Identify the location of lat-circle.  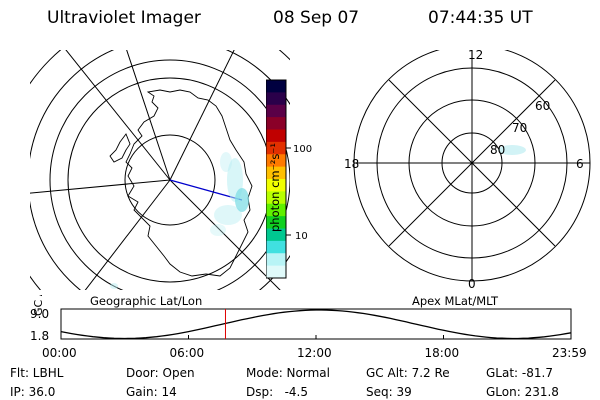
(170, 180).